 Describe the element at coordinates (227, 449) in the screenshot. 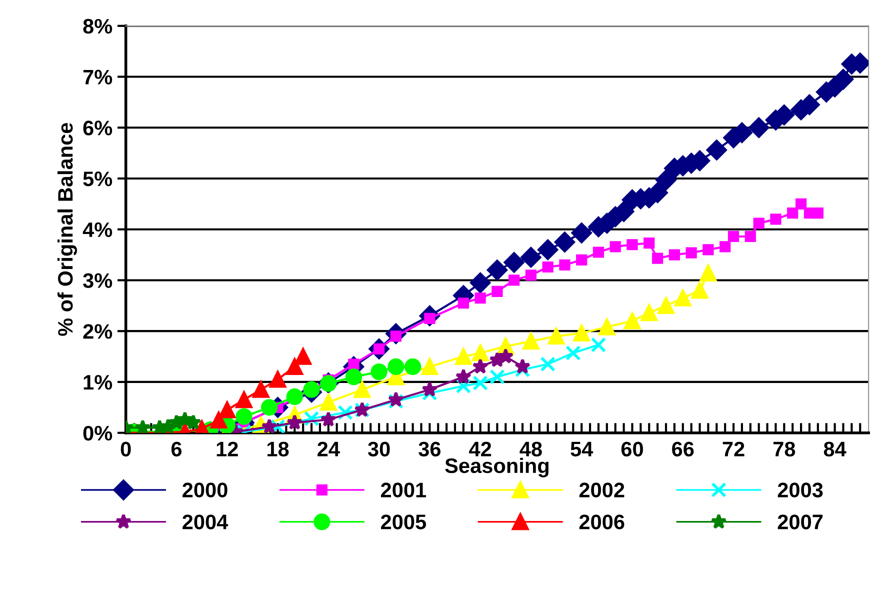

I see `x-tick-label: 12` at that location.